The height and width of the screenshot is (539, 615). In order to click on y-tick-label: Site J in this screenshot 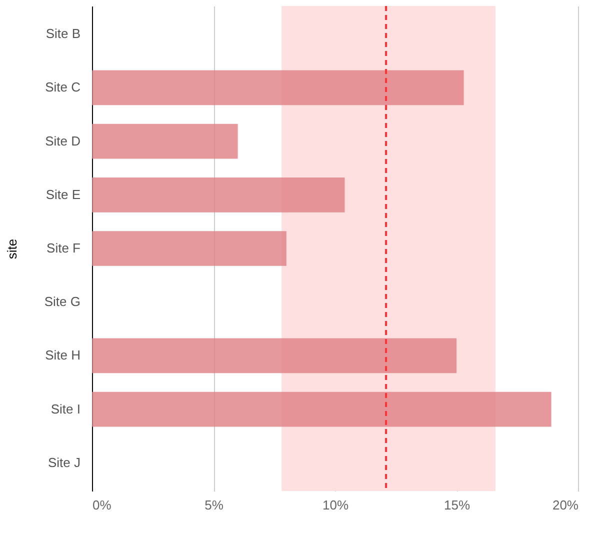, I will do `click(64, 462)`.